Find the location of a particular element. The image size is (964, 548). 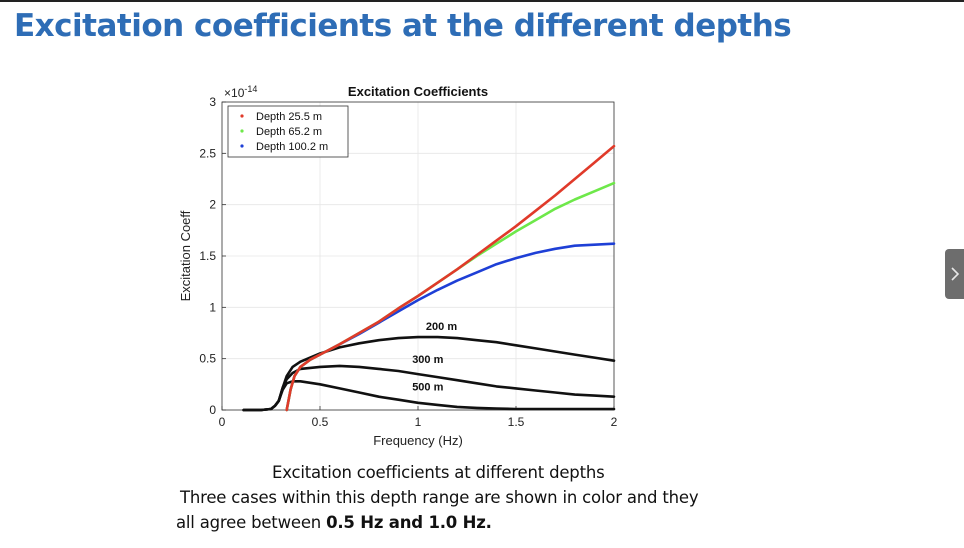

y-tick-label: 0.5 is located at coordinates (207, 359).